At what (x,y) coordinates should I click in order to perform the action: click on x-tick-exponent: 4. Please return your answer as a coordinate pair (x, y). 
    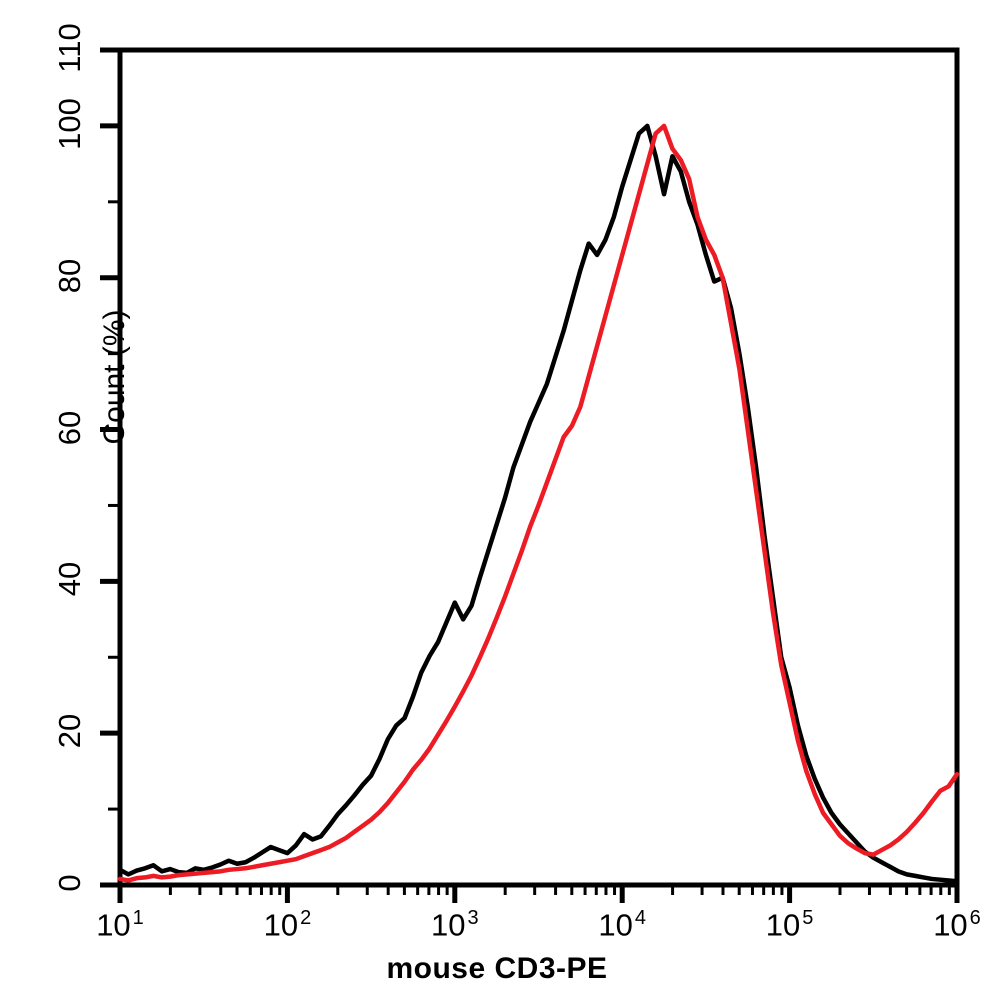
    Looking at the image, I should click on (640, 918).